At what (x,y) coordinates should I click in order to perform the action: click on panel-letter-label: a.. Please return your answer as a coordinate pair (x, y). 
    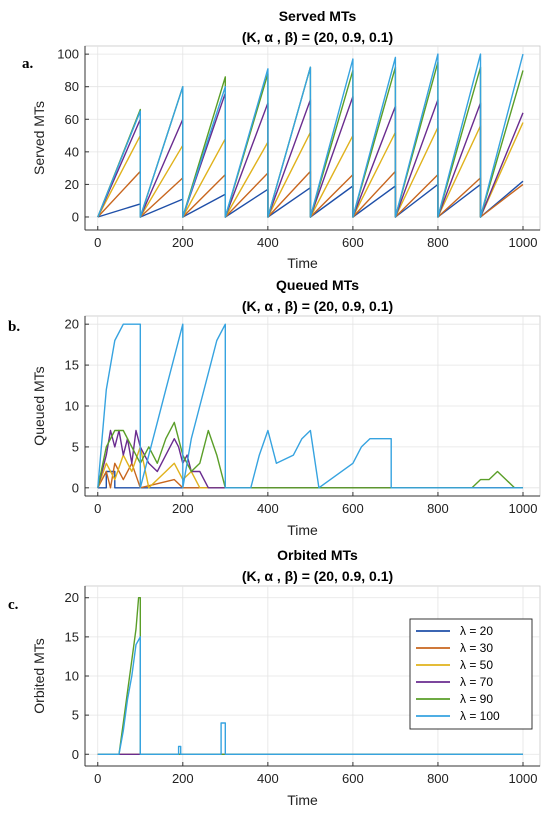
    Looking at the image, I should click on (28, 64).